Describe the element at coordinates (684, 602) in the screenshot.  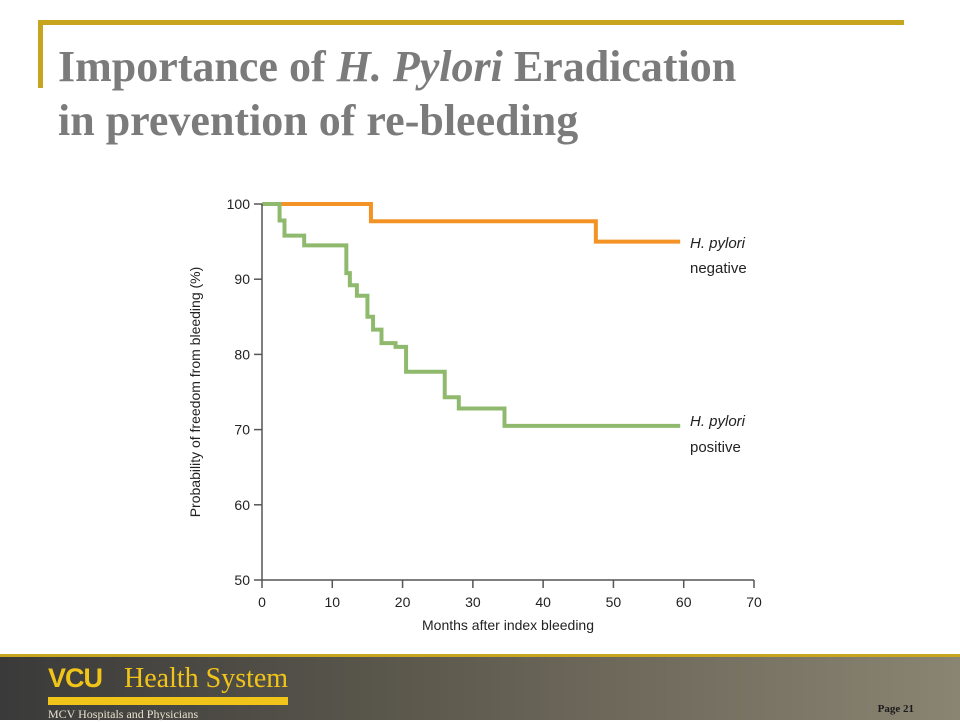
I see `x-tick-label: 60` at that location.